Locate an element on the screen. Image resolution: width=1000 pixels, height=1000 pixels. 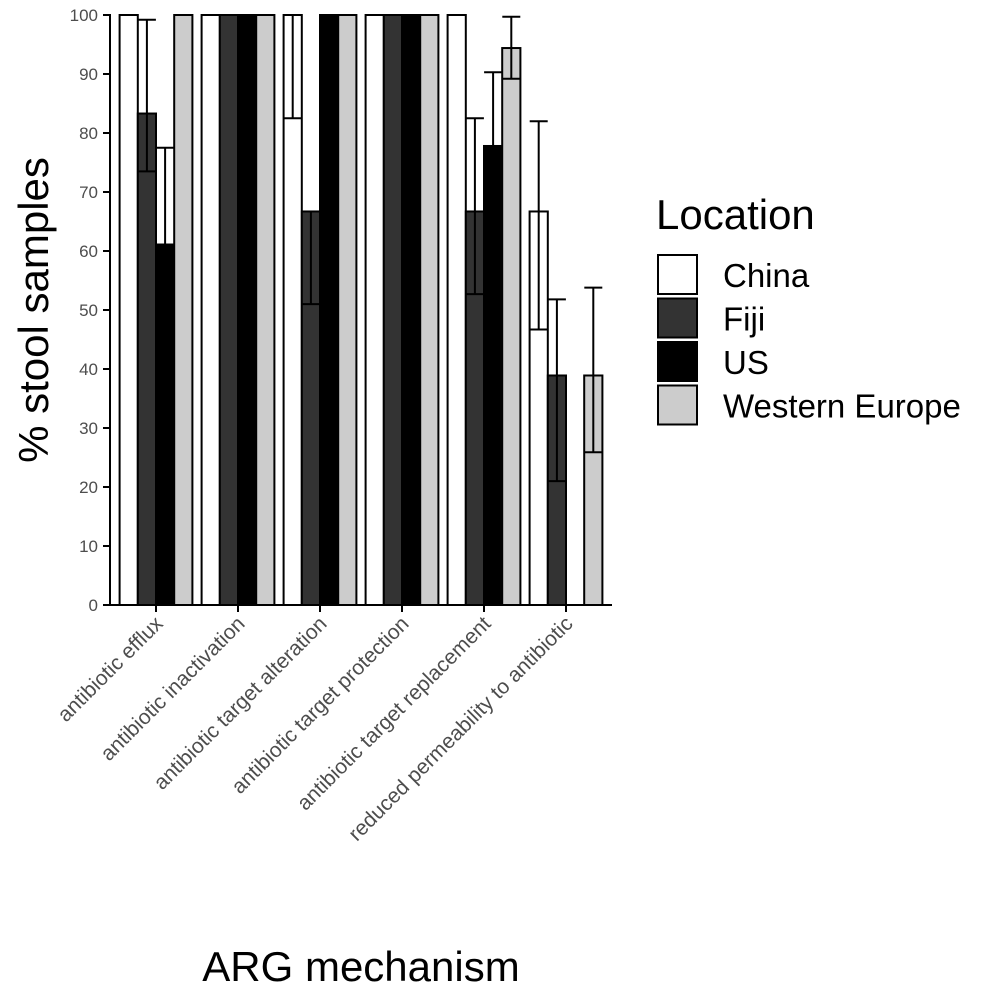
x-tick-label: antibiotic target alteration is located at coordinates (240, 703).